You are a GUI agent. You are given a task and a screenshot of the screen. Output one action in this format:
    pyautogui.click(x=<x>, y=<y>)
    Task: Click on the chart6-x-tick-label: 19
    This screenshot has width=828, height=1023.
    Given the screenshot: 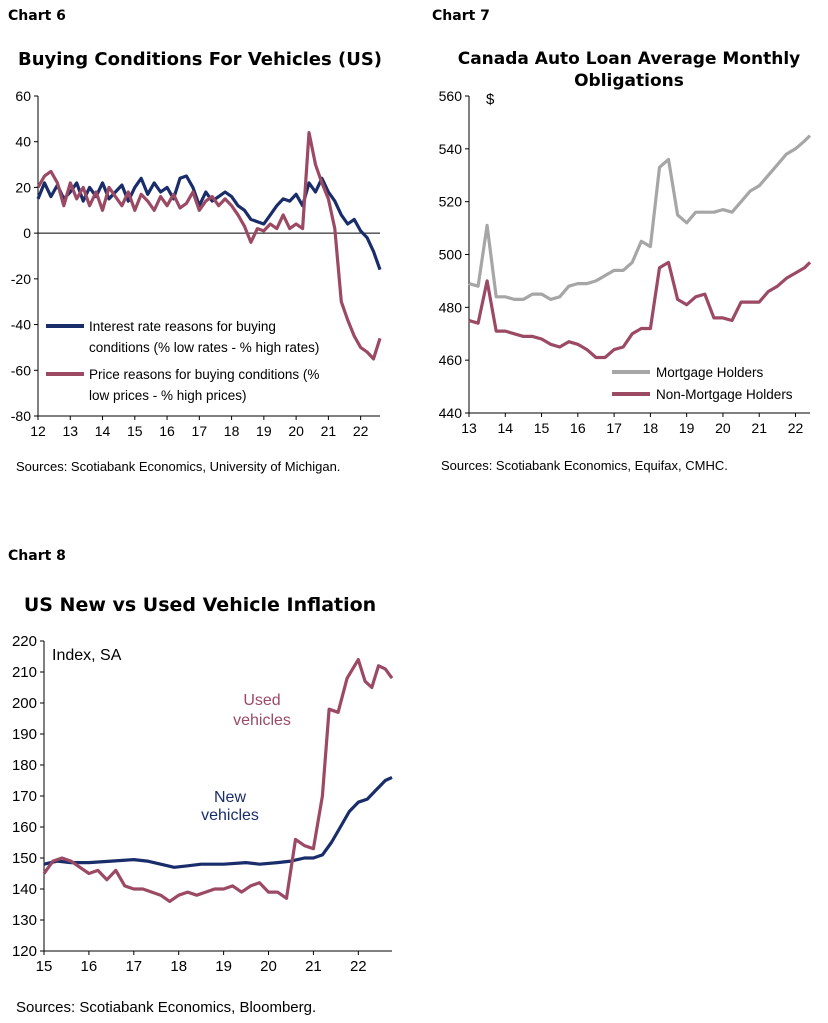 What is the action you would take?
    pyautogui.click(x=264, y=431)
    